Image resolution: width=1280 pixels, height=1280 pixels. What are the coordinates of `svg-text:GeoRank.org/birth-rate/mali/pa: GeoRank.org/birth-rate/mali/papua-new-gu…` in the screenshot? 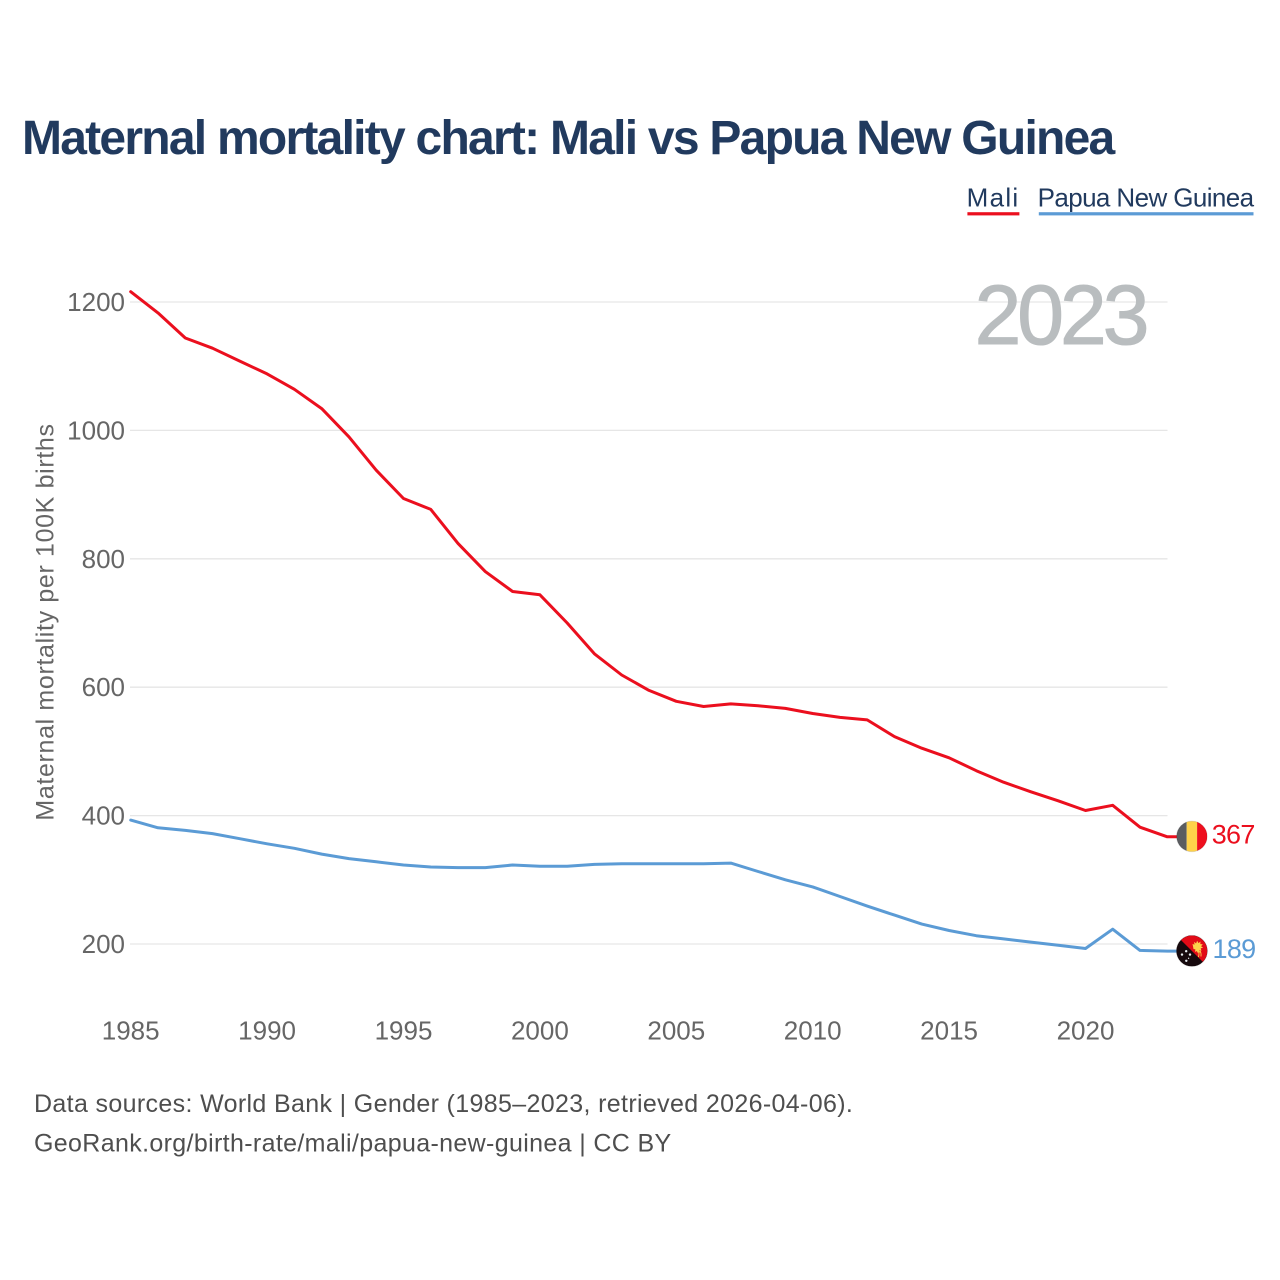 It's located at (353, 1143).